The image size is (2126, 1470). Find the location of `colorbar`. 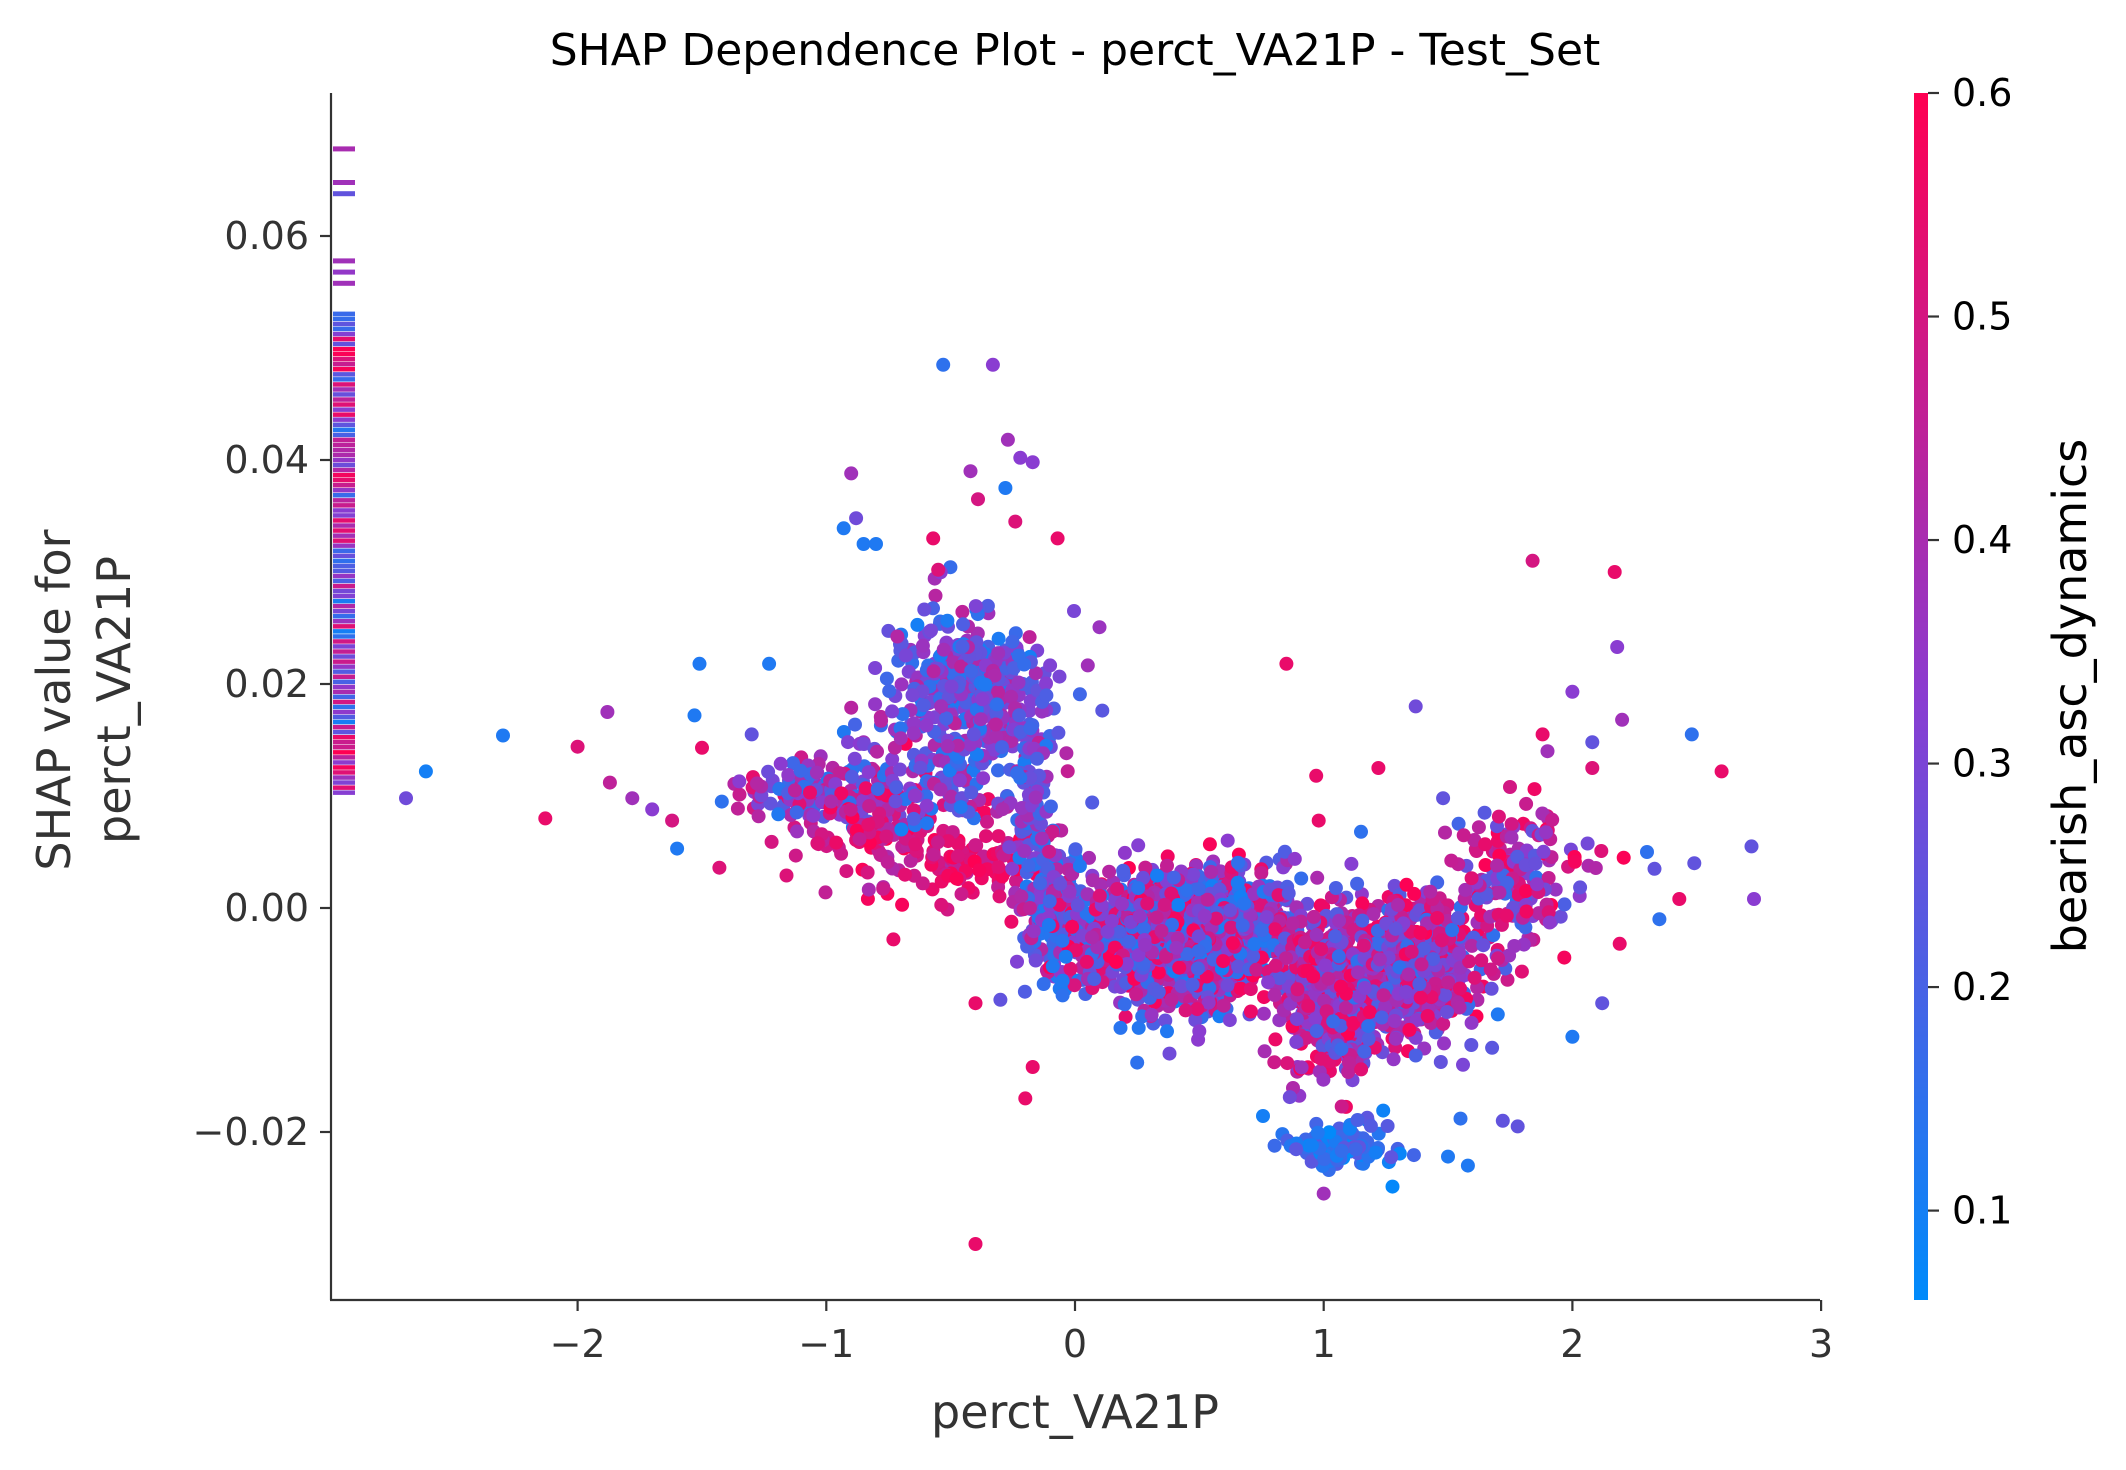

colorbar is located at coordinates (1921, 696).